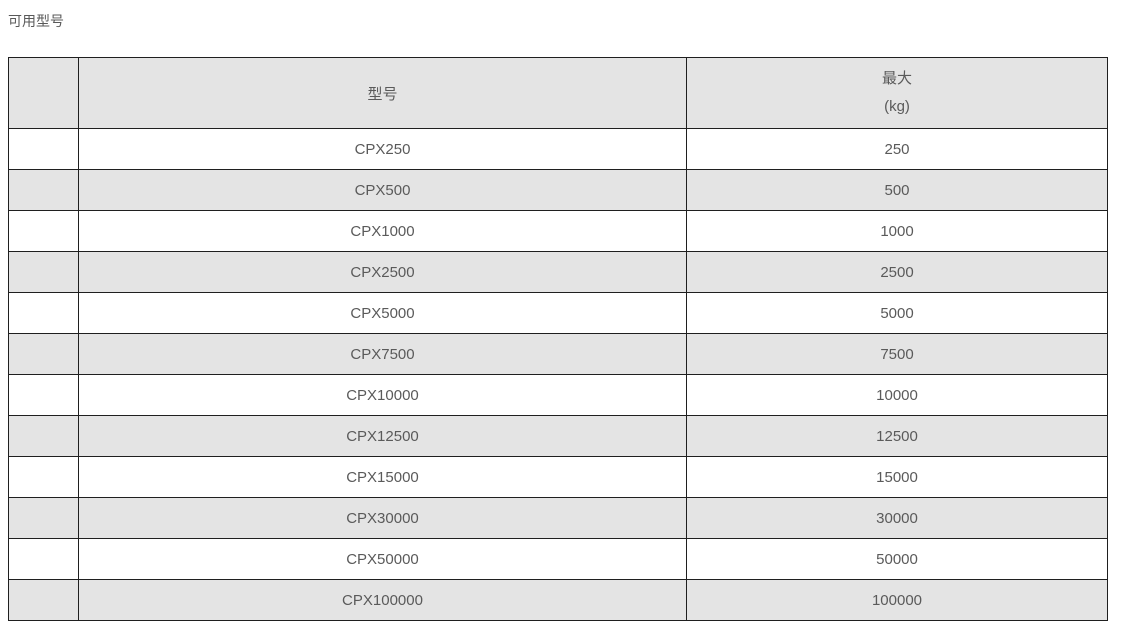 This screenshot has width=1124, height=630. I want to click on table-row: CPX250 250, so click(558, 149).